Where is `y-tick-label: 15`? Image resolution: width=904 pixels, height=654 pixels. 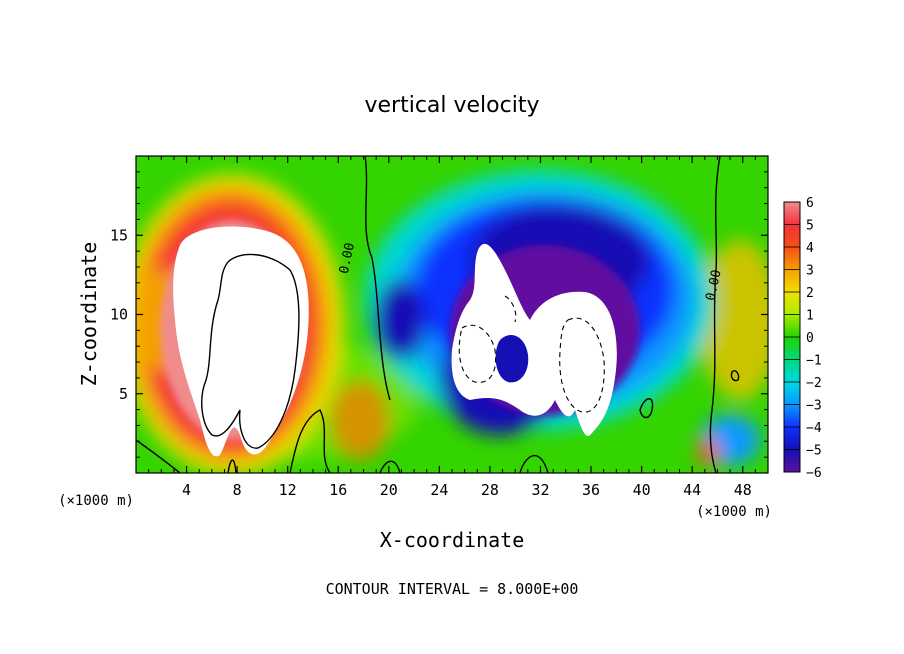 y-tick-label: 15 is located at coordinates (119, 235).